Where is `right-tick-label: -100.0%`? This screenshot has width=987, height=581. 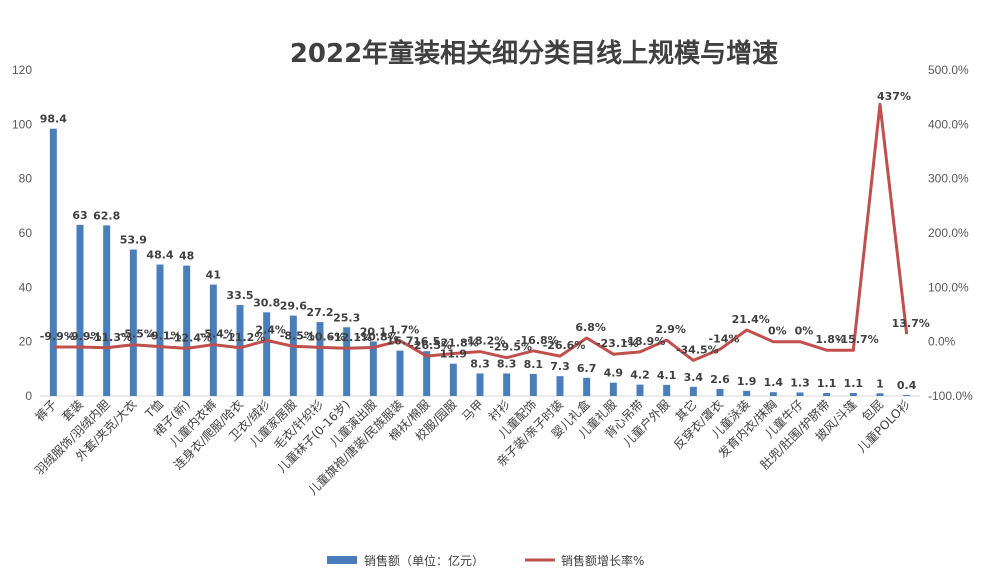
right-tick-label: -100.0% is located at coordinates (950, 396).